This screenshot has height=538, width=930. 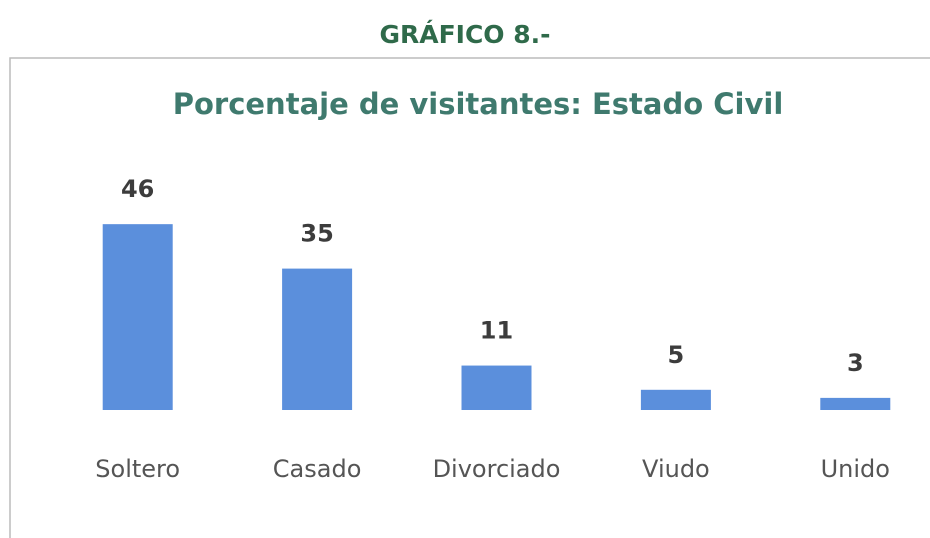 I want to click on value-label: 5, so click(x=676, y=355).